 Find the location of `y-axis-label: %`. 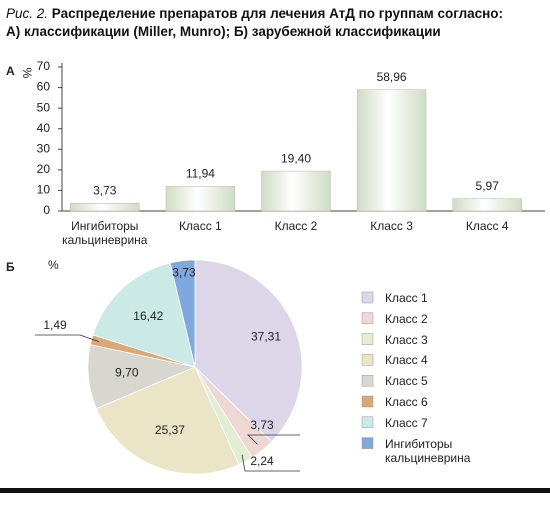

y-axis-label: % is located at coordinates (27, 73).